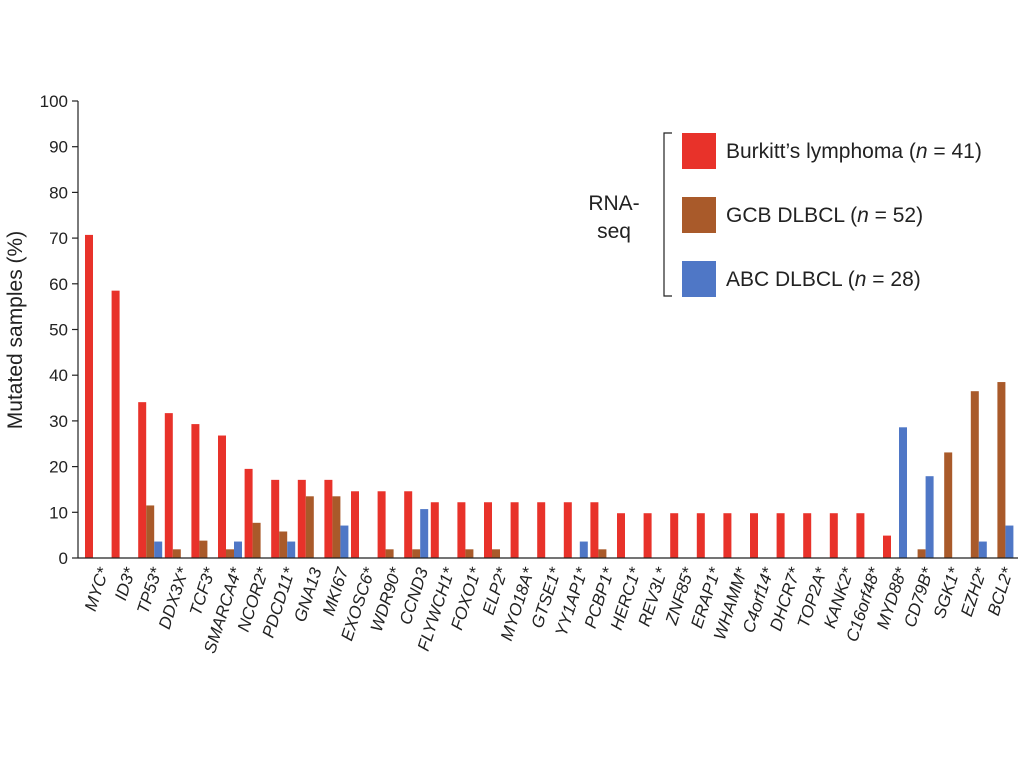 The height and width of the screenshot is (768, 1024). I want to click on legend-label-suffix: = 52), so click(896, 215).